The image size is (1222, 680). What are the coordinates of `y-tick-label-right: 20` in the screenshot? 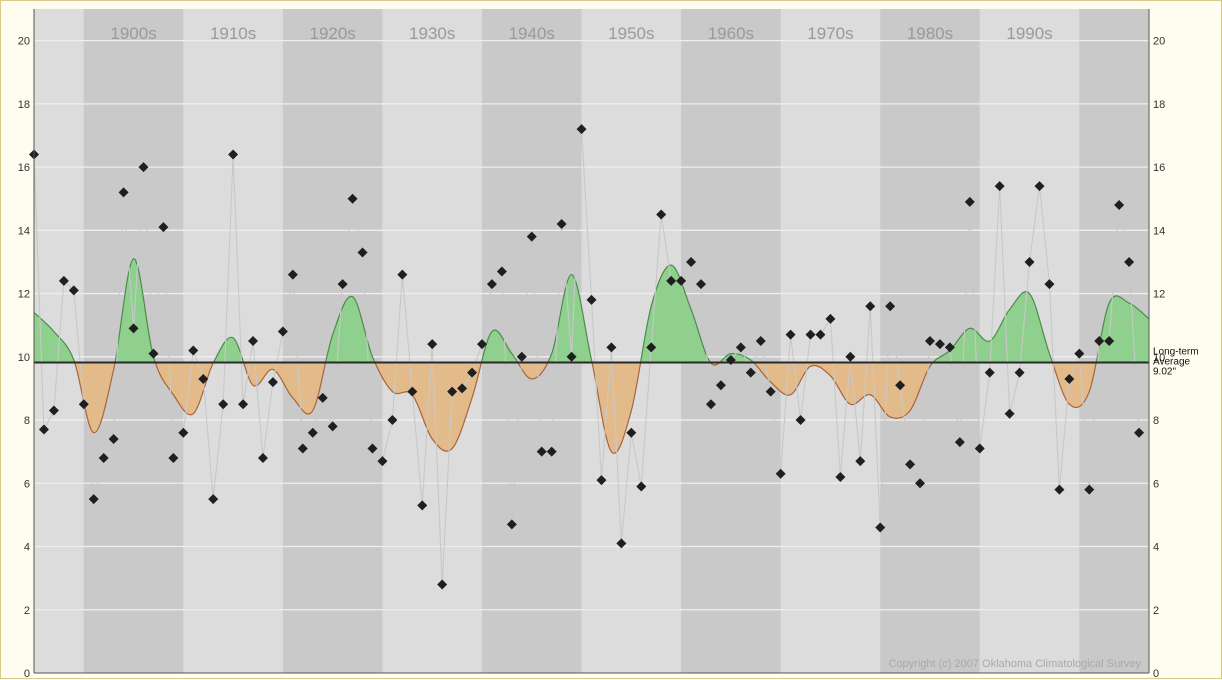 It's located at (1159, 42).